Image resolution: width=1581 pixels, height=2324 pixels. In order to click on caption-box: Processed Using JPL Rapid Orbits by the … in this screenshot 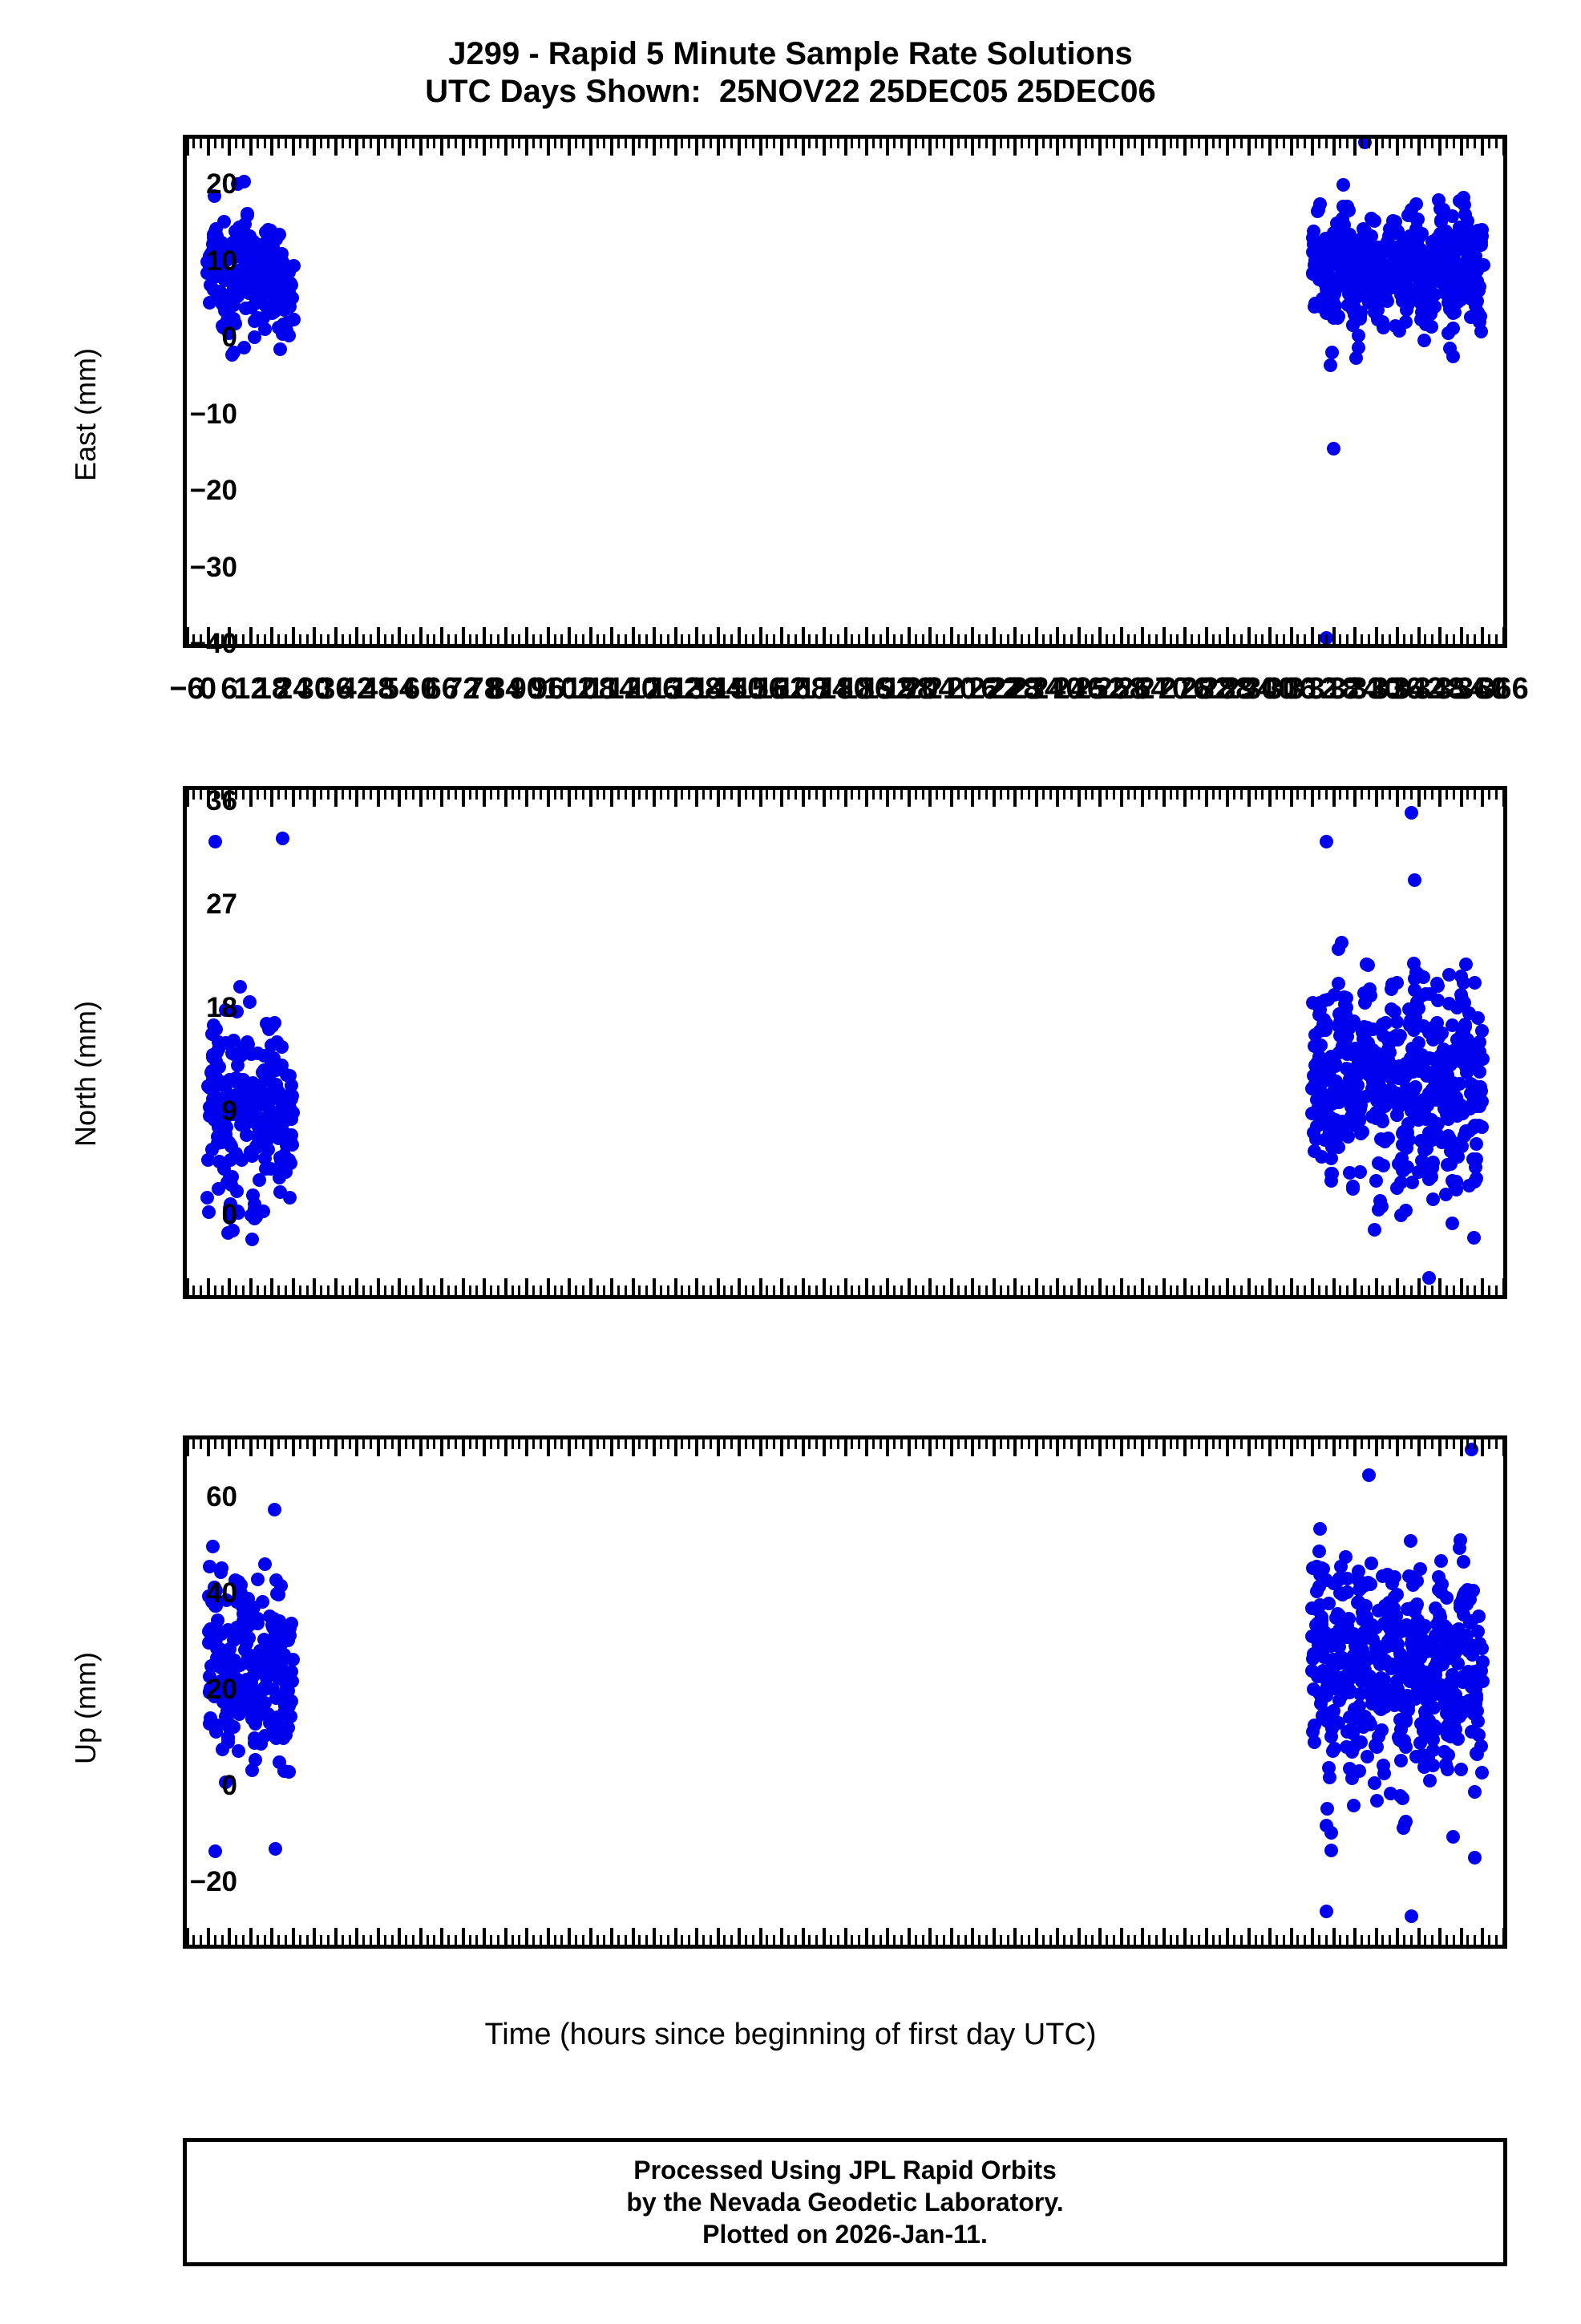, I will do `click(845, 2202)`.